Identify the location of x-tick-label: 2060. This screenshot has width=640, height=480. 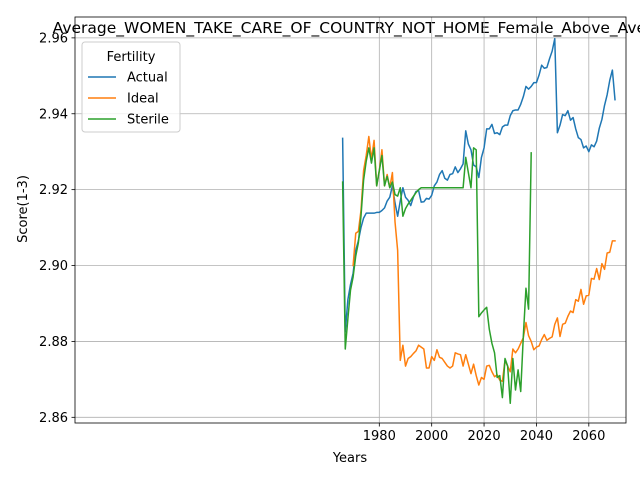
(588, 436).